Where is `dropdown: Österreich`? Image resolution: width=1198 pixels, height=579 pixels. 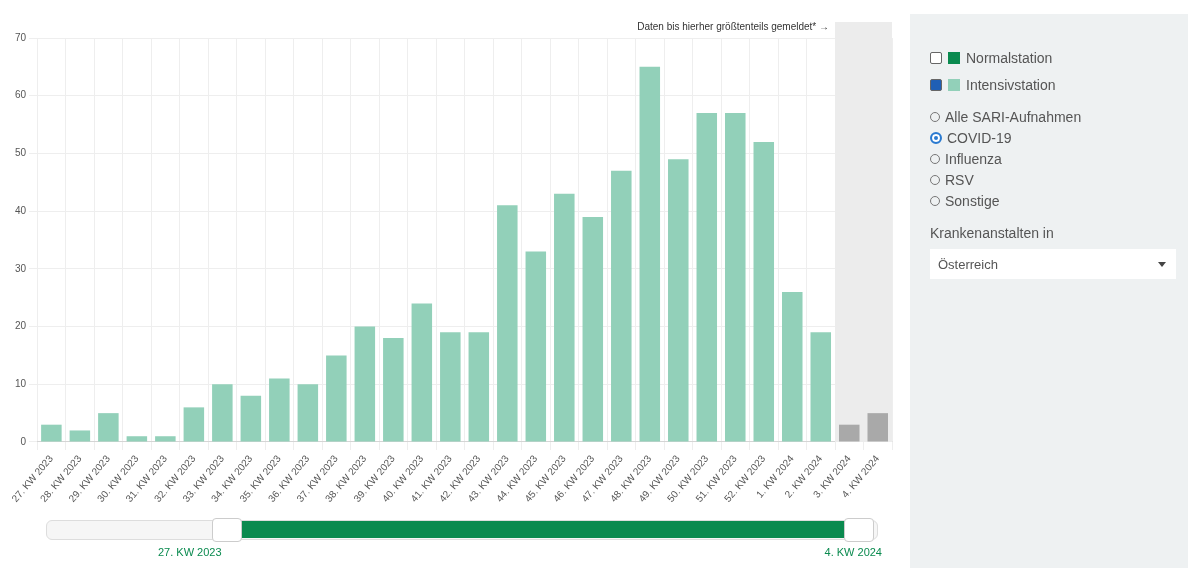 dropdown: Österreich is located at coordinates (1053, 264).